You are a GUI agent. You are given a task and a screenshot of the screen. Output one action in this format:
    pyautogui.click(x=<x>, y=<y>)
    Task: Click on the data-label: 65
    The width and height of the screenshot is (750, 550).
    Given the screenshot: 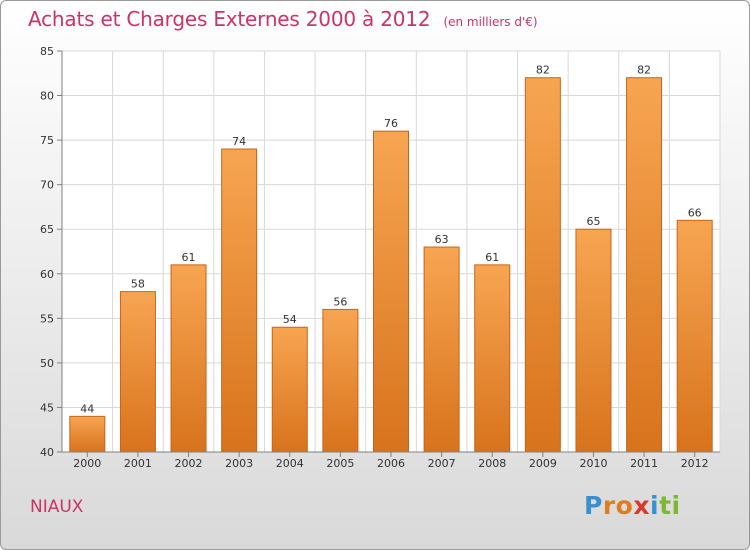 What is the action you would take?
    pyautogui.click(x=593, y=221)
    